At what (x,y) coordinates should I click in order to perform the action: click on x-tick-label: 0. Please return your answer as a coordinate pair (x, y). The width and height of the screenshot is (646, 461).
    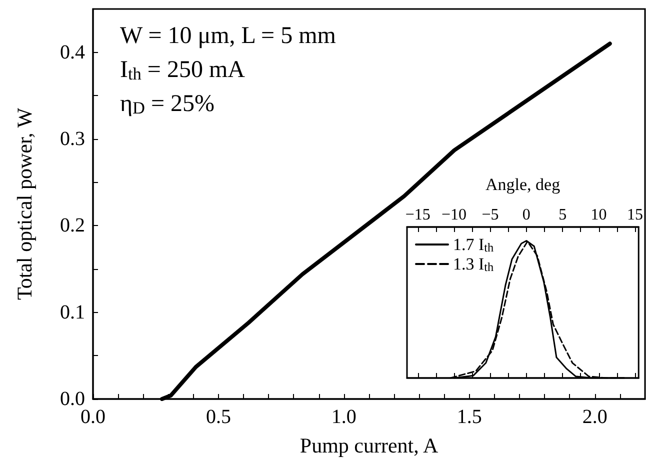
    Looking at the image, I should click on (526, 215).